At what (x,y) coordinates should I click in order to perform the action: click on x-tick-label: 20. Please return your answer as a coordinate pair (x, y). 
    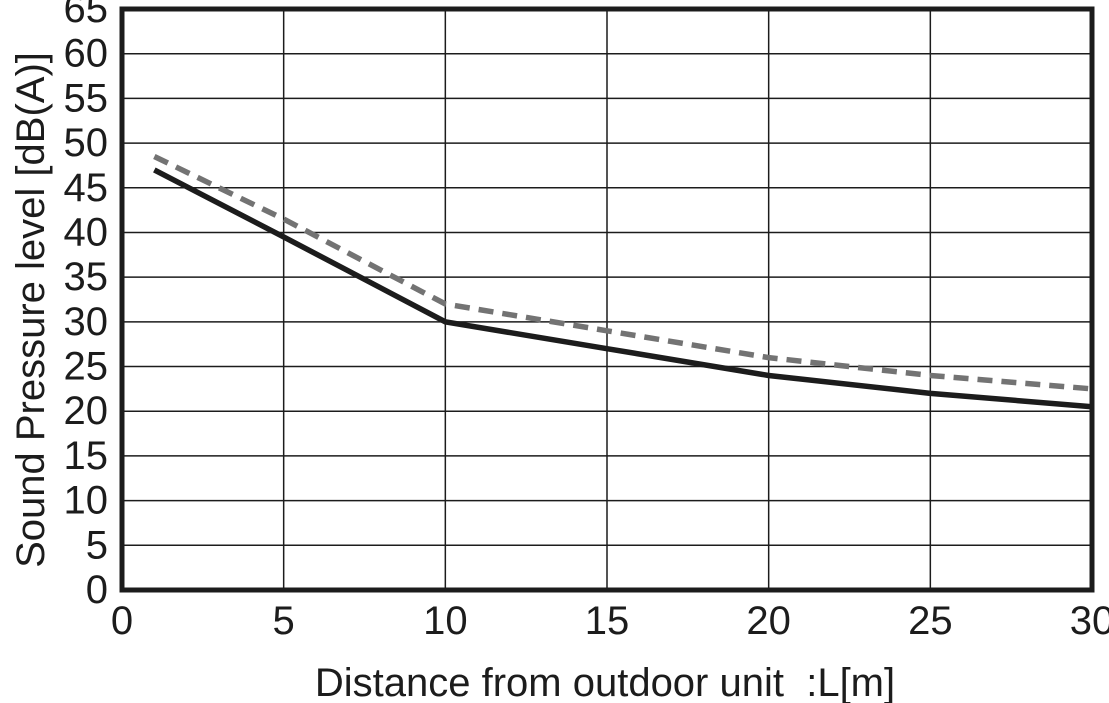
    Looking at the image, I should click on (768, 621).